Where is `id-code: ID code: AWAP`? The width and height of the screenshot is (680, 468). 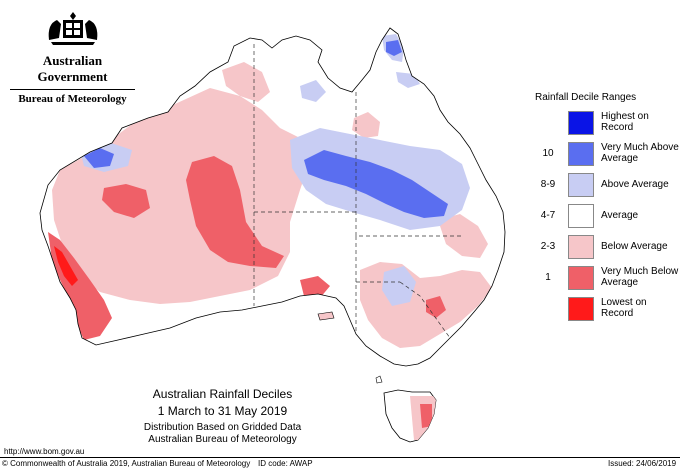
id-code: ID code: AWAP is located at coordinates (285, 463).